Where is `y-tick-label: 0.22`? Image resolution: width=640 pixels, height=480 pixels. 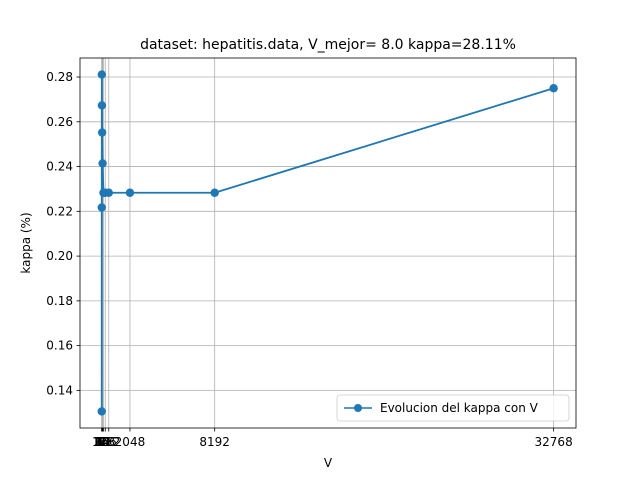 y-tick-label: 0.22 is located at coordinates (59, 211).